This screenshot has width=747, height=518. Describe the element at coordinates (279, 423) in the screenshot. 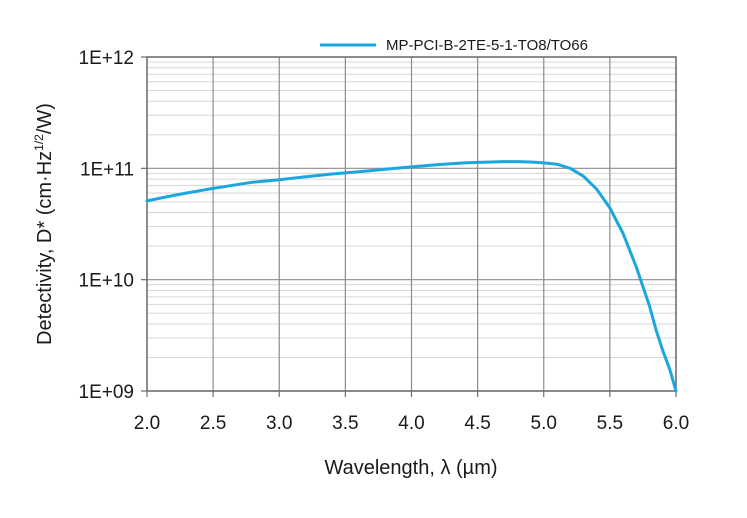

I see `x-tick-label: 3.0` at that location.